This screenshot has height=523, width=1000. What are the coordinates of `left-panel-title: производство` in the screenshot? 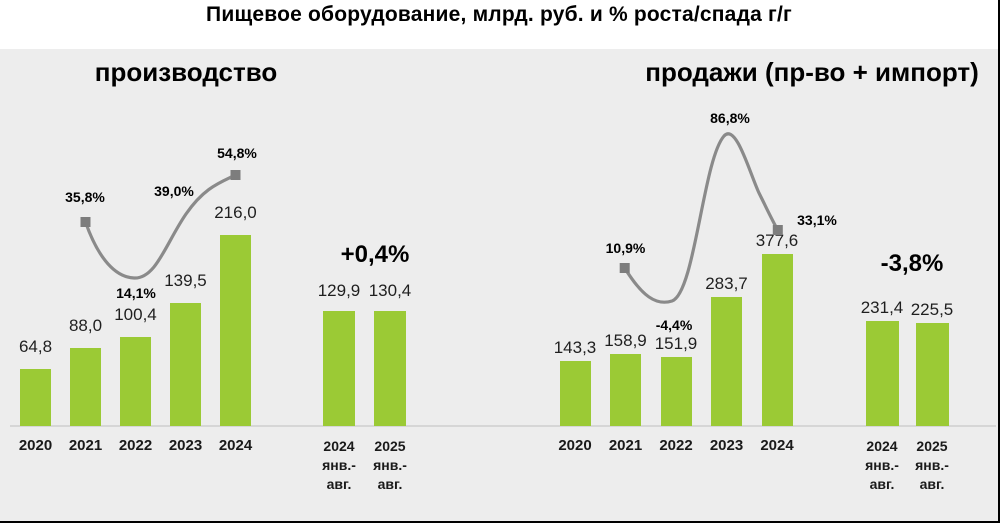 It's located at (186, 72).